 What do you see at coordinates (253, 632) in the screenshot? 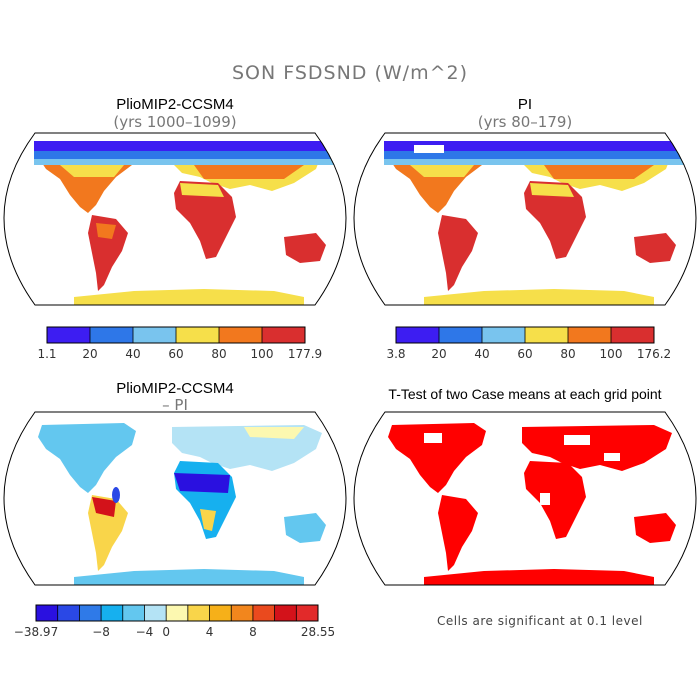
I see `colorbar-tick-label: 8` at bounding box center [253, 632].